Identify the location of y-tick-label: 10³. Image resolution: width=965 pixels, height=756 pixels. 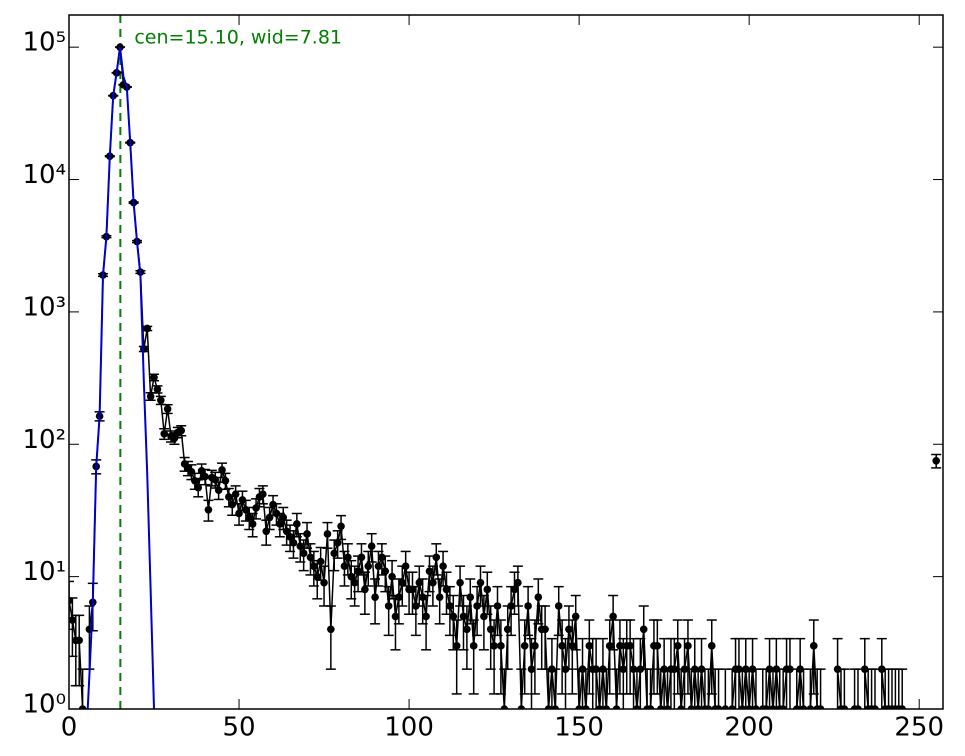
(44, 307).